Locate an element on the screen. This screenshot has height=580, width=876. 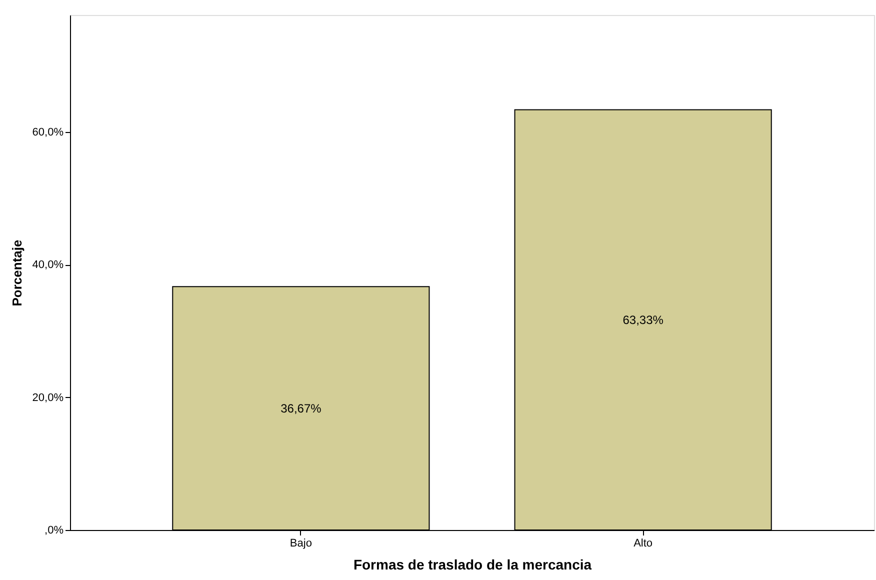
y-tick-label: 40,0% is located at coordinates (48, 265).